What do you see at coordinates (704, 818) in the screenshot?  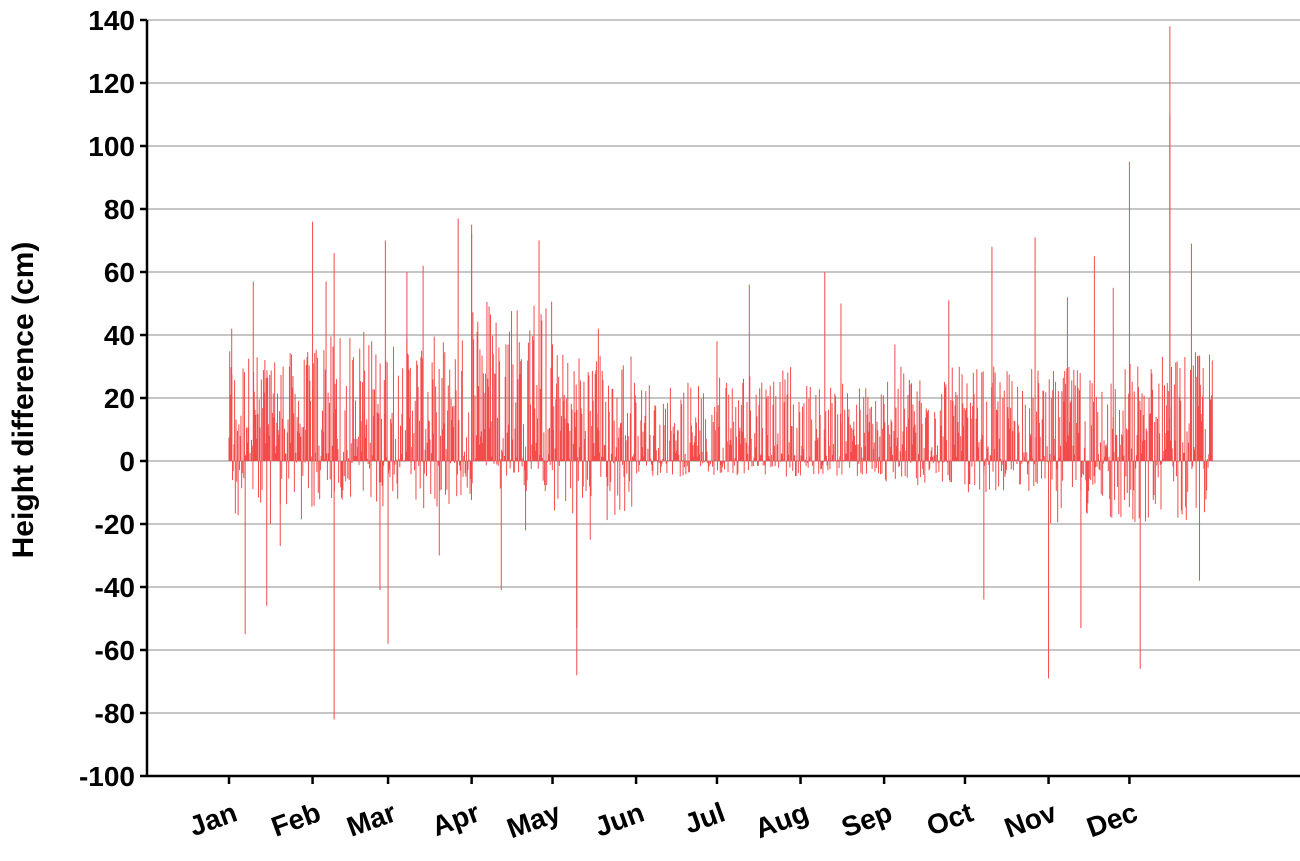 I see `x-tick-label: Jul` at bounding box center [704, 818].